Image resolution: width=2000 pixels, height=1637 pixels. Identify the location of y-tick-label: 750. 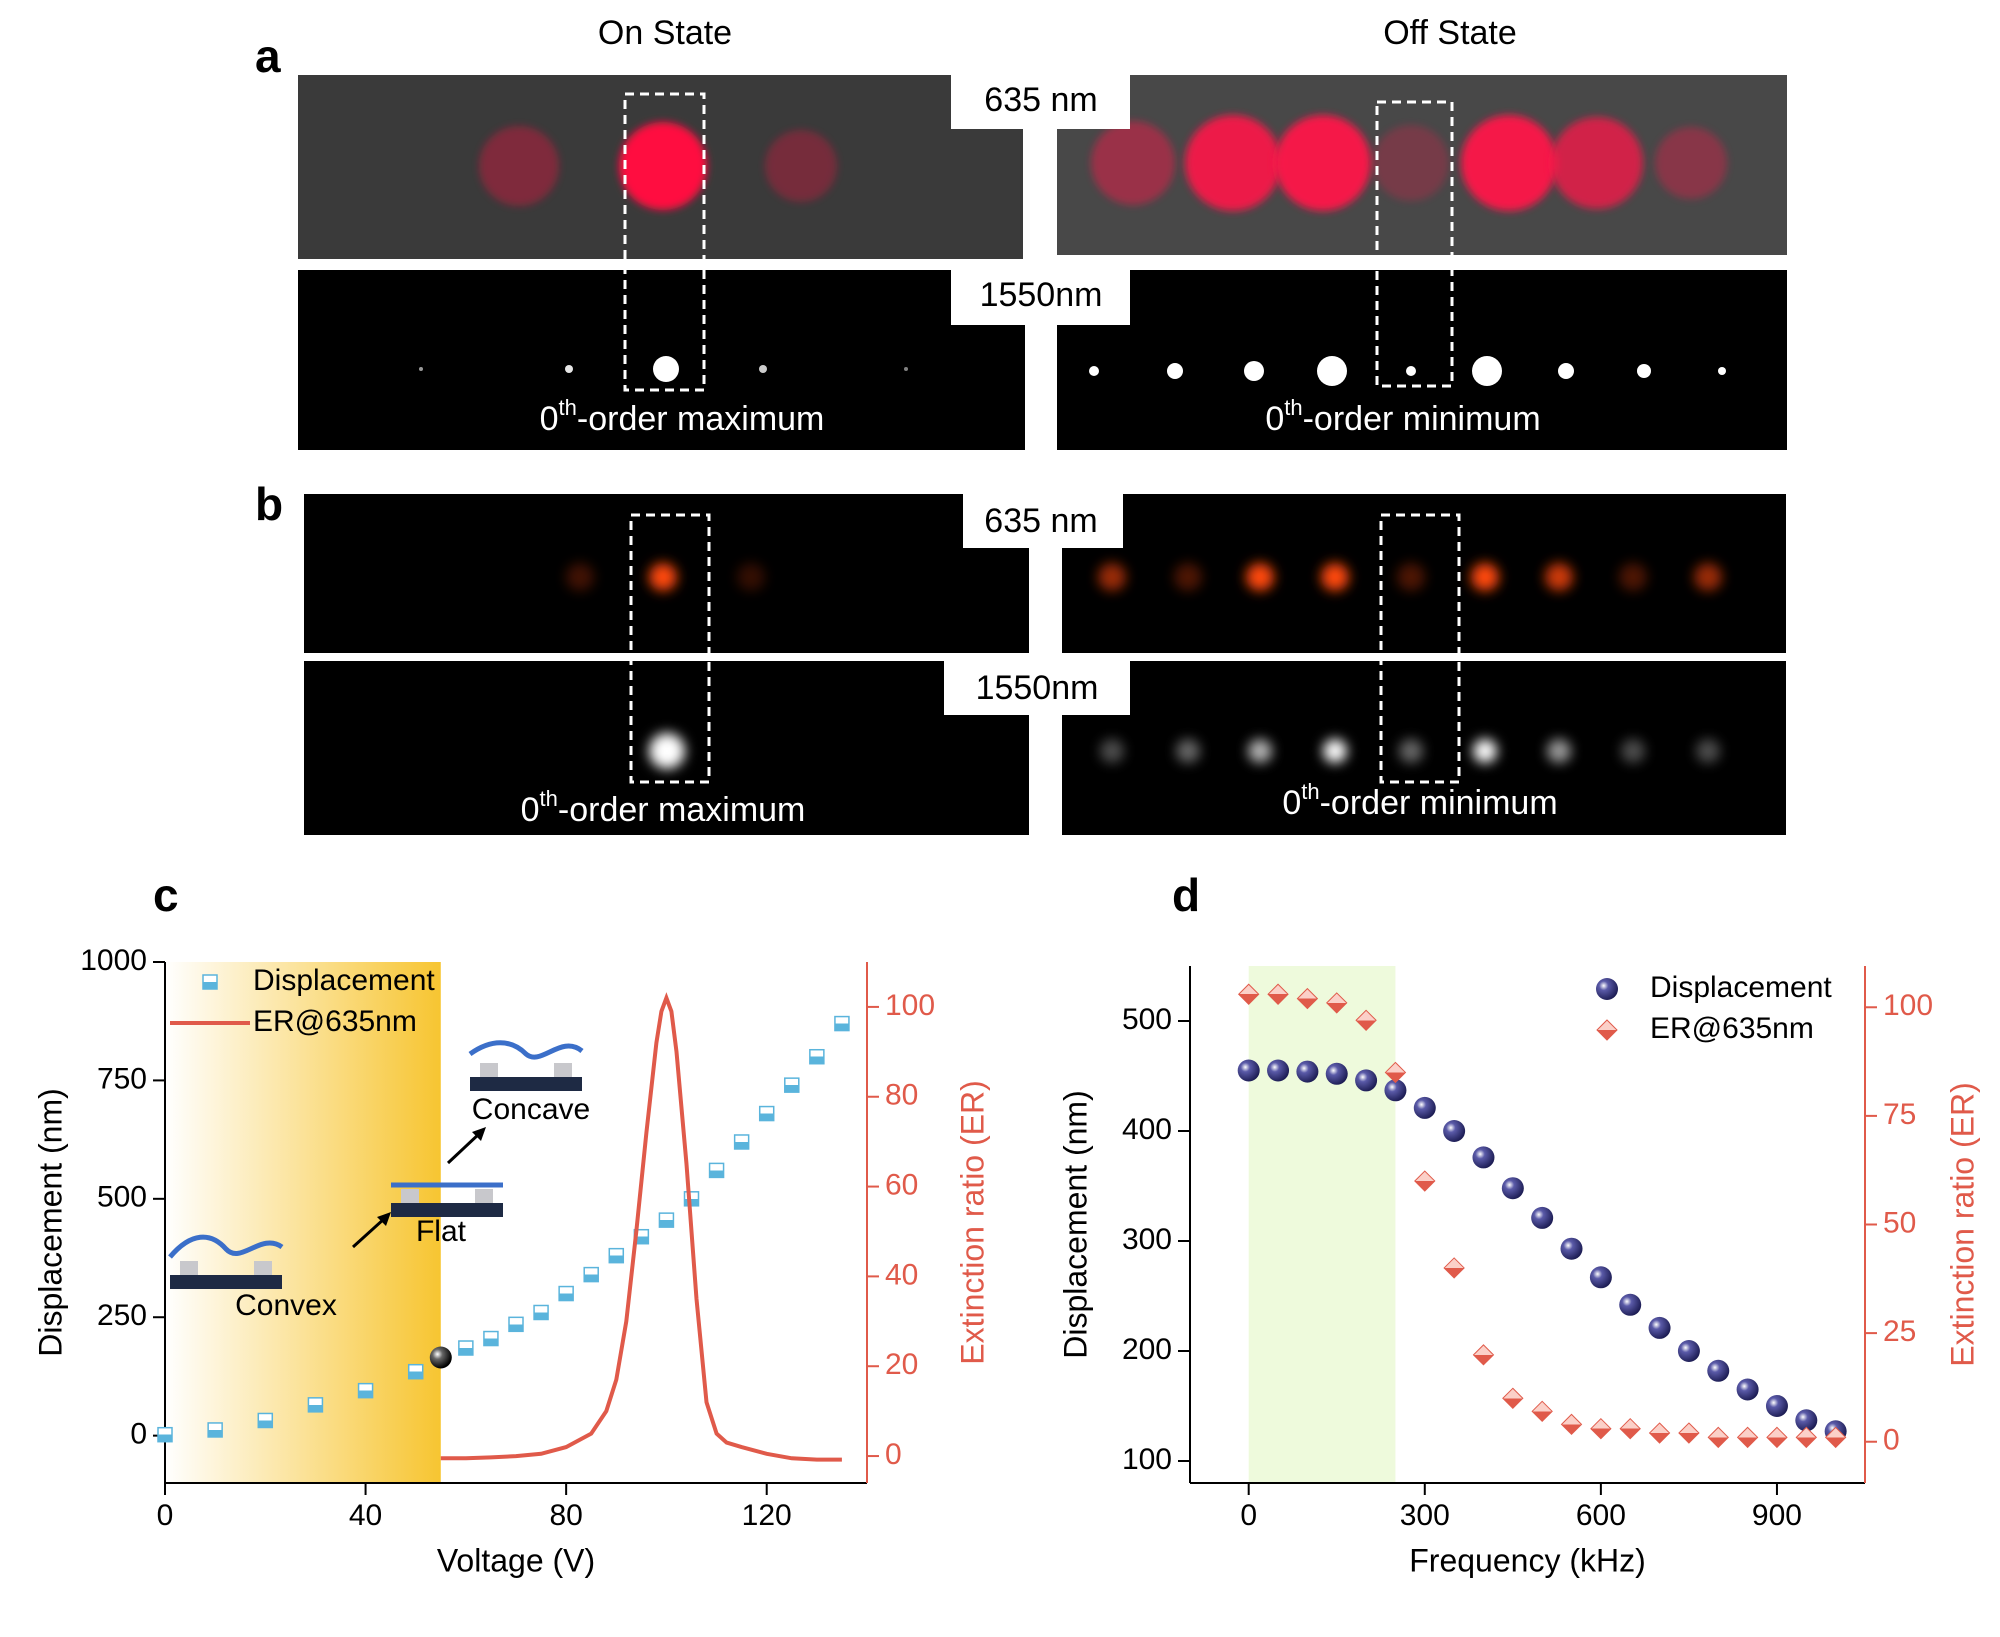
(122, 1078).